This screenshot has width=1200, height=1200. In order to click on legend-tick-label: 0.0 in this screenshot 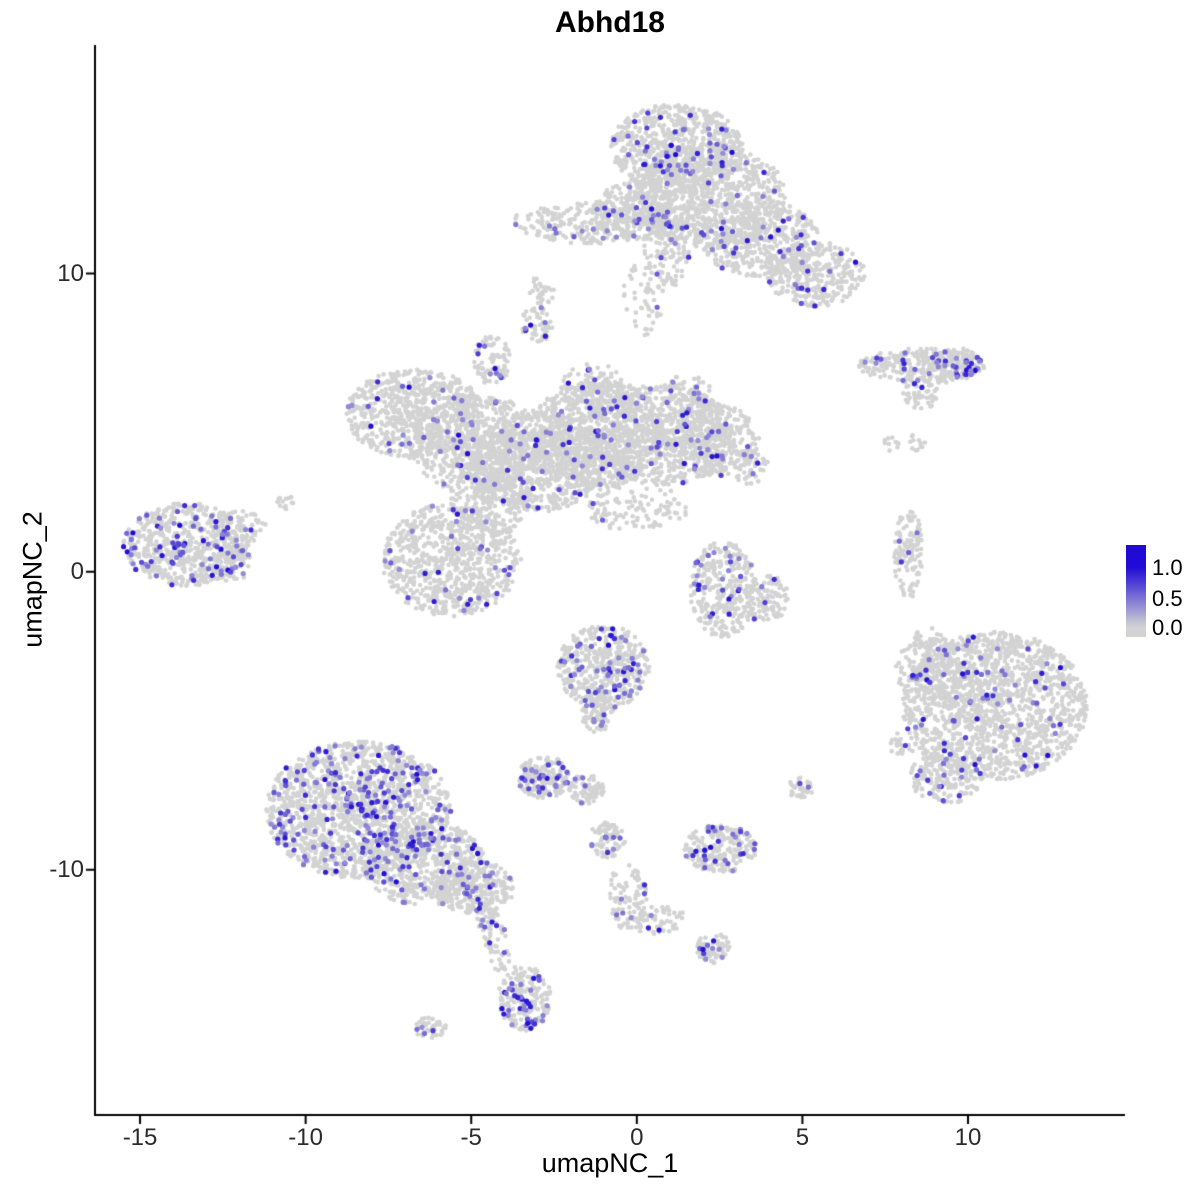, I will do `click(1167, 627)`.